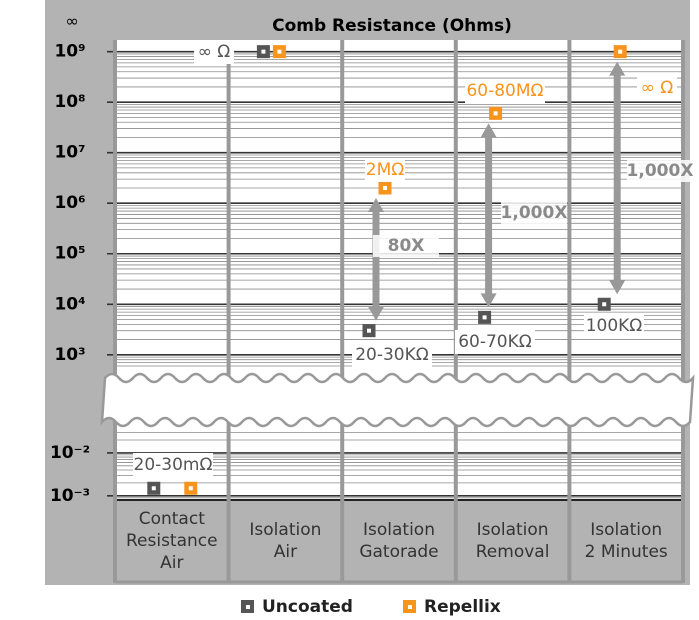 This screenshot has width=699, height=620. I want to click on y-tick-label: 10⁻³, so click(70, 496).